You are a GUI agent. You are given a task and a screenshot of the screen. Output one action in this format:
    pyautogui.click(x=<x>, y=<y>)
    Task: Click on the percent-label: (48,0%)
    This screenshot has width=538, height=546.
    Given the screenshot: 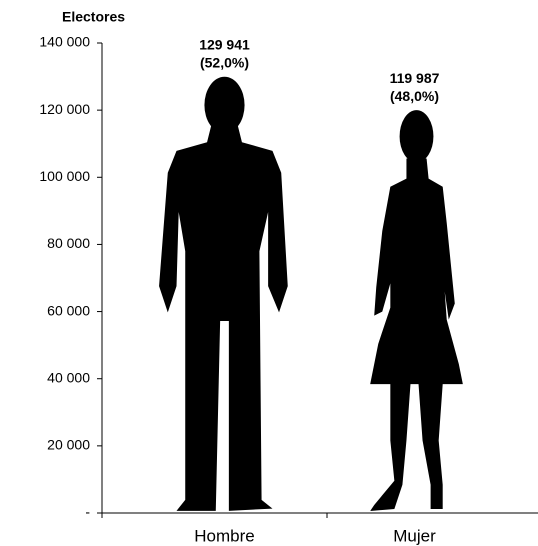 What is the action you would take?
    pyautogui.click(x=414, y=96)
    